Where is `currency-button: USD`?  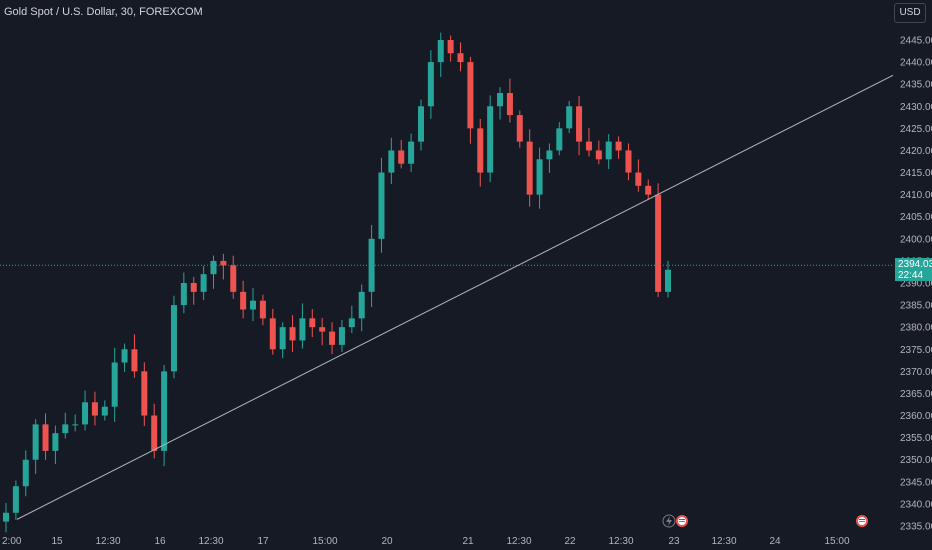
currency-button: USD is located at coordinates (910, 13).